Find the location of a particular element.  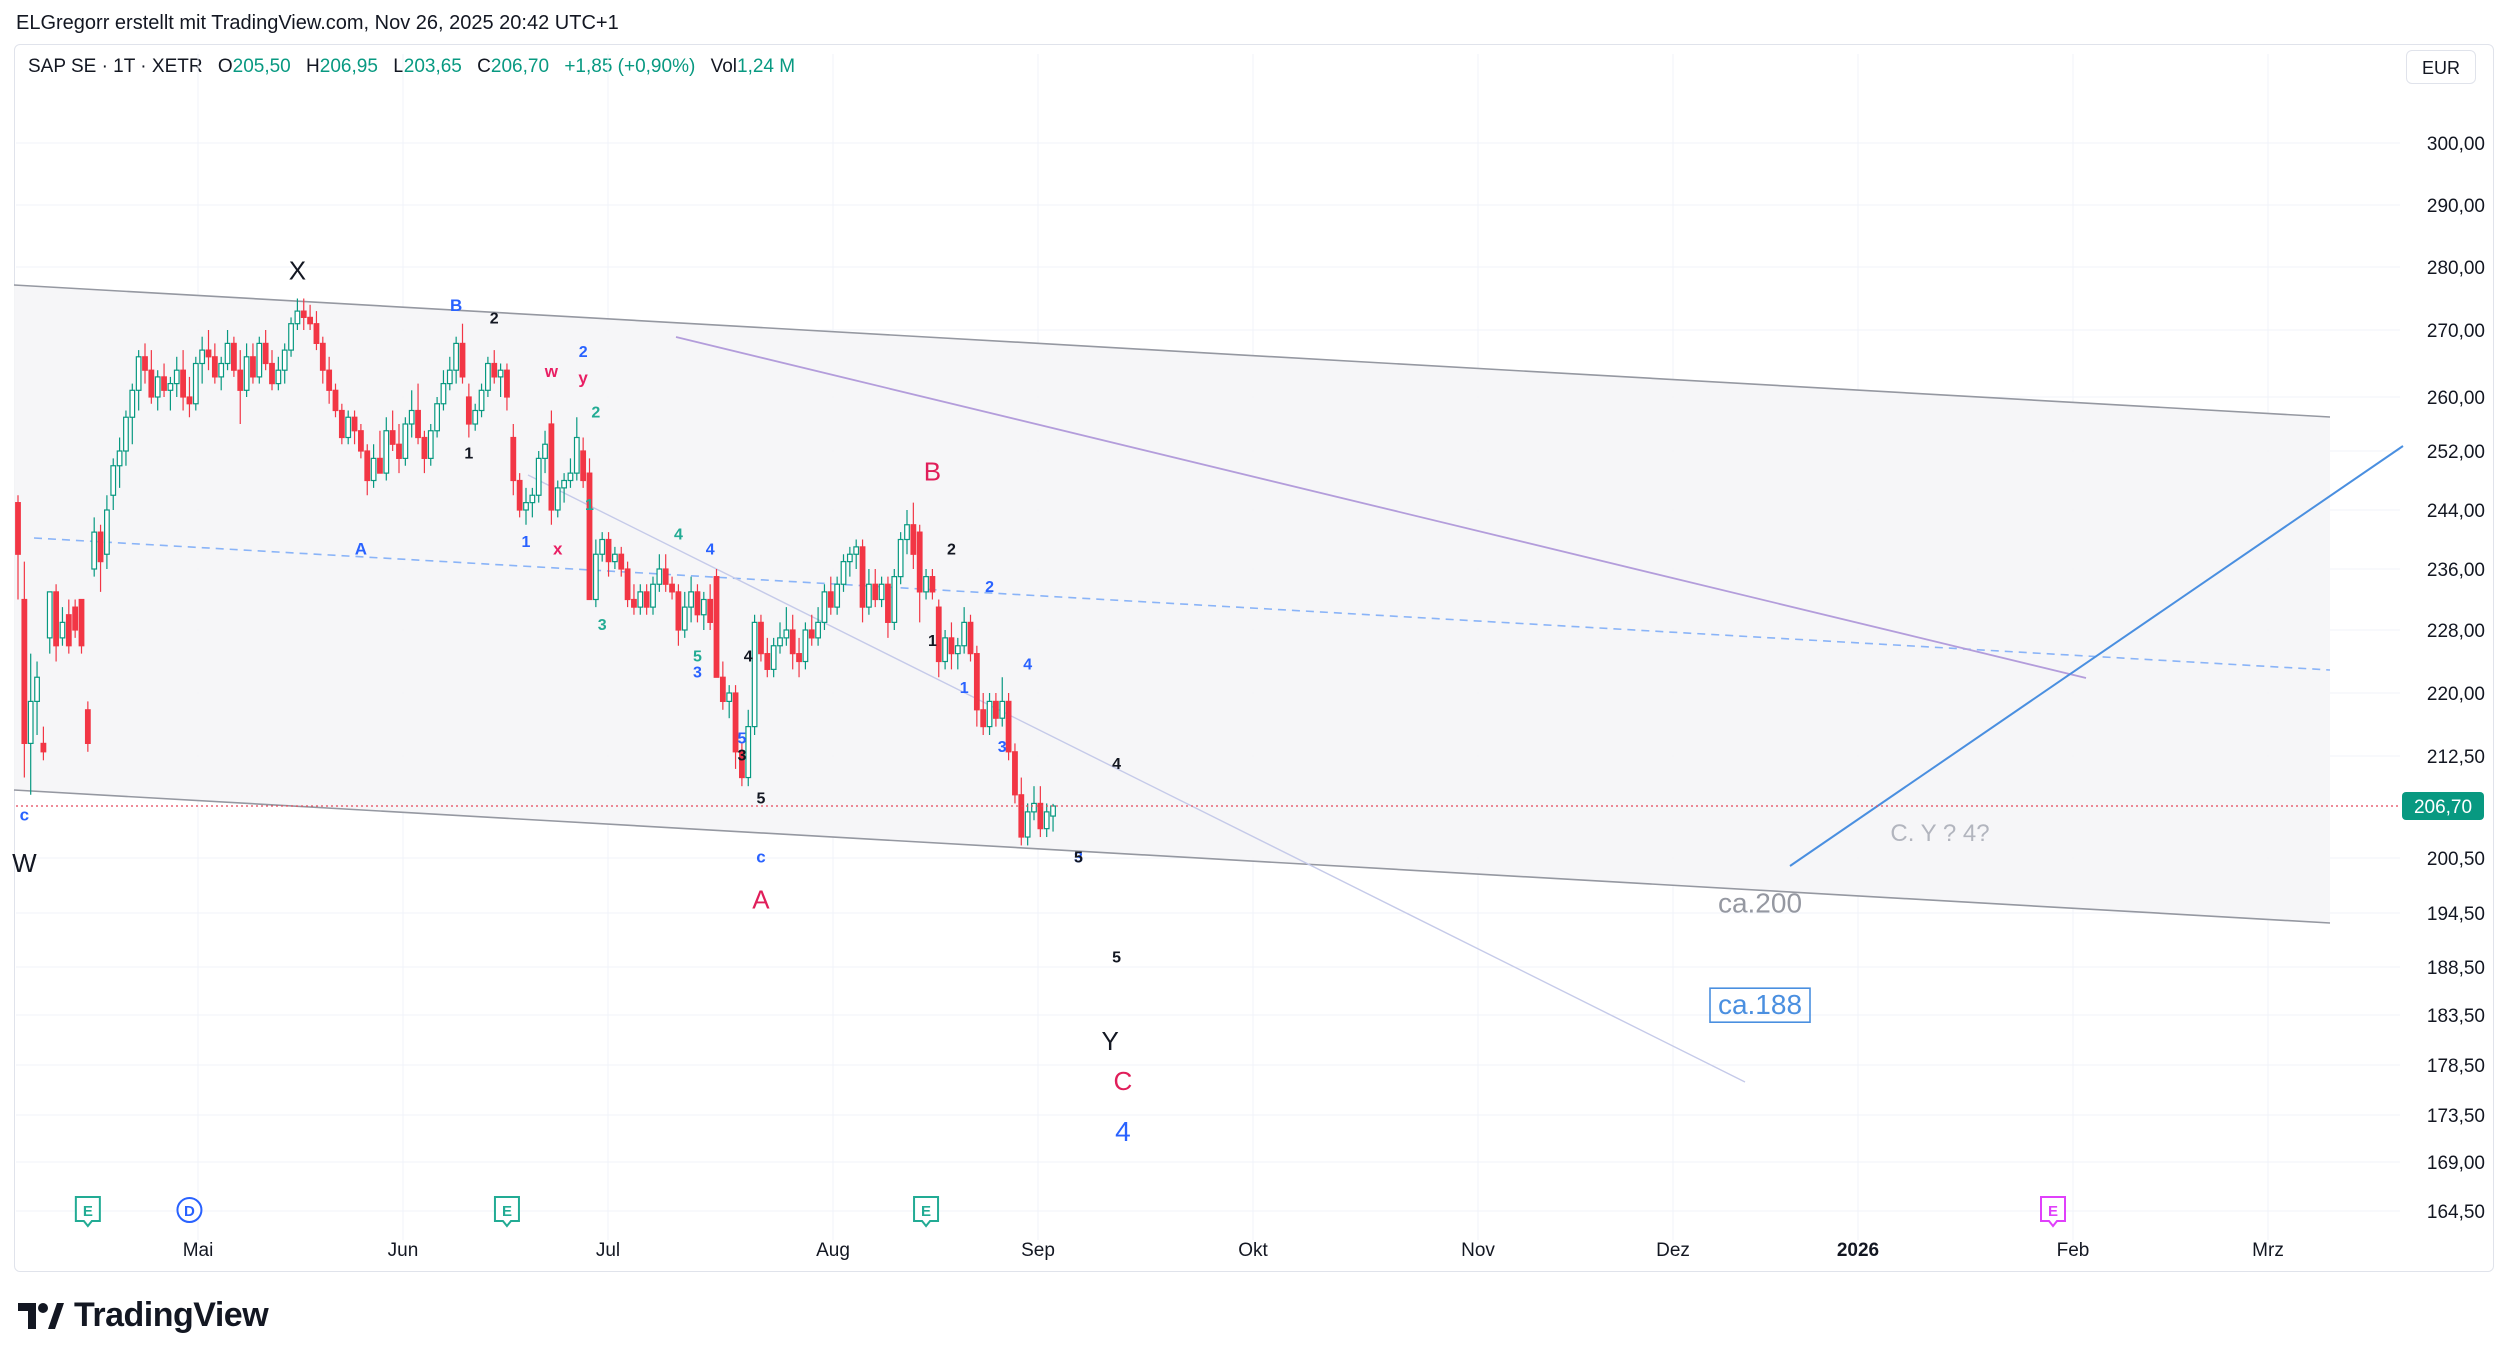

y-axis-tick-label: 200,50 is located at coordinates (2456, 859).